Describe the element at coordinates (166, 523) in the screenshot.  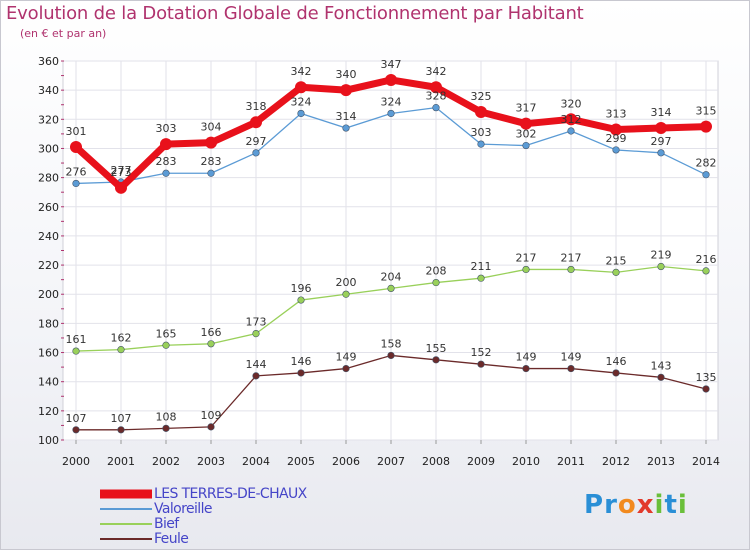
I see `legend-label: Bief` at that location.